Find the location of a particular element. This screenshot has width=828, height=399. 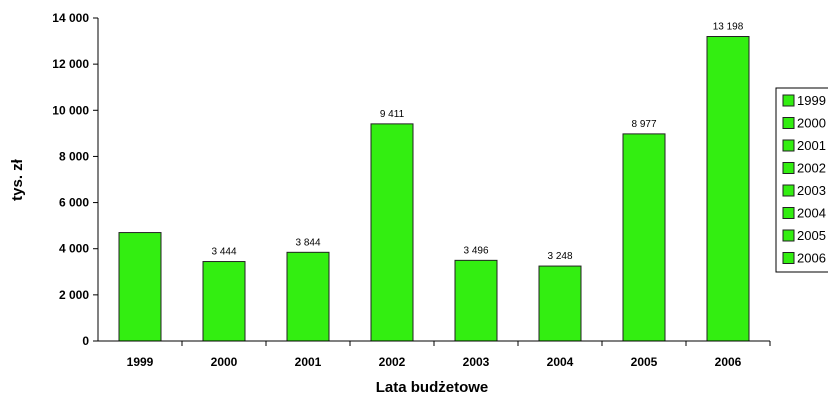

data-label-2001: 3 844 is located at coordinates (307, 242).